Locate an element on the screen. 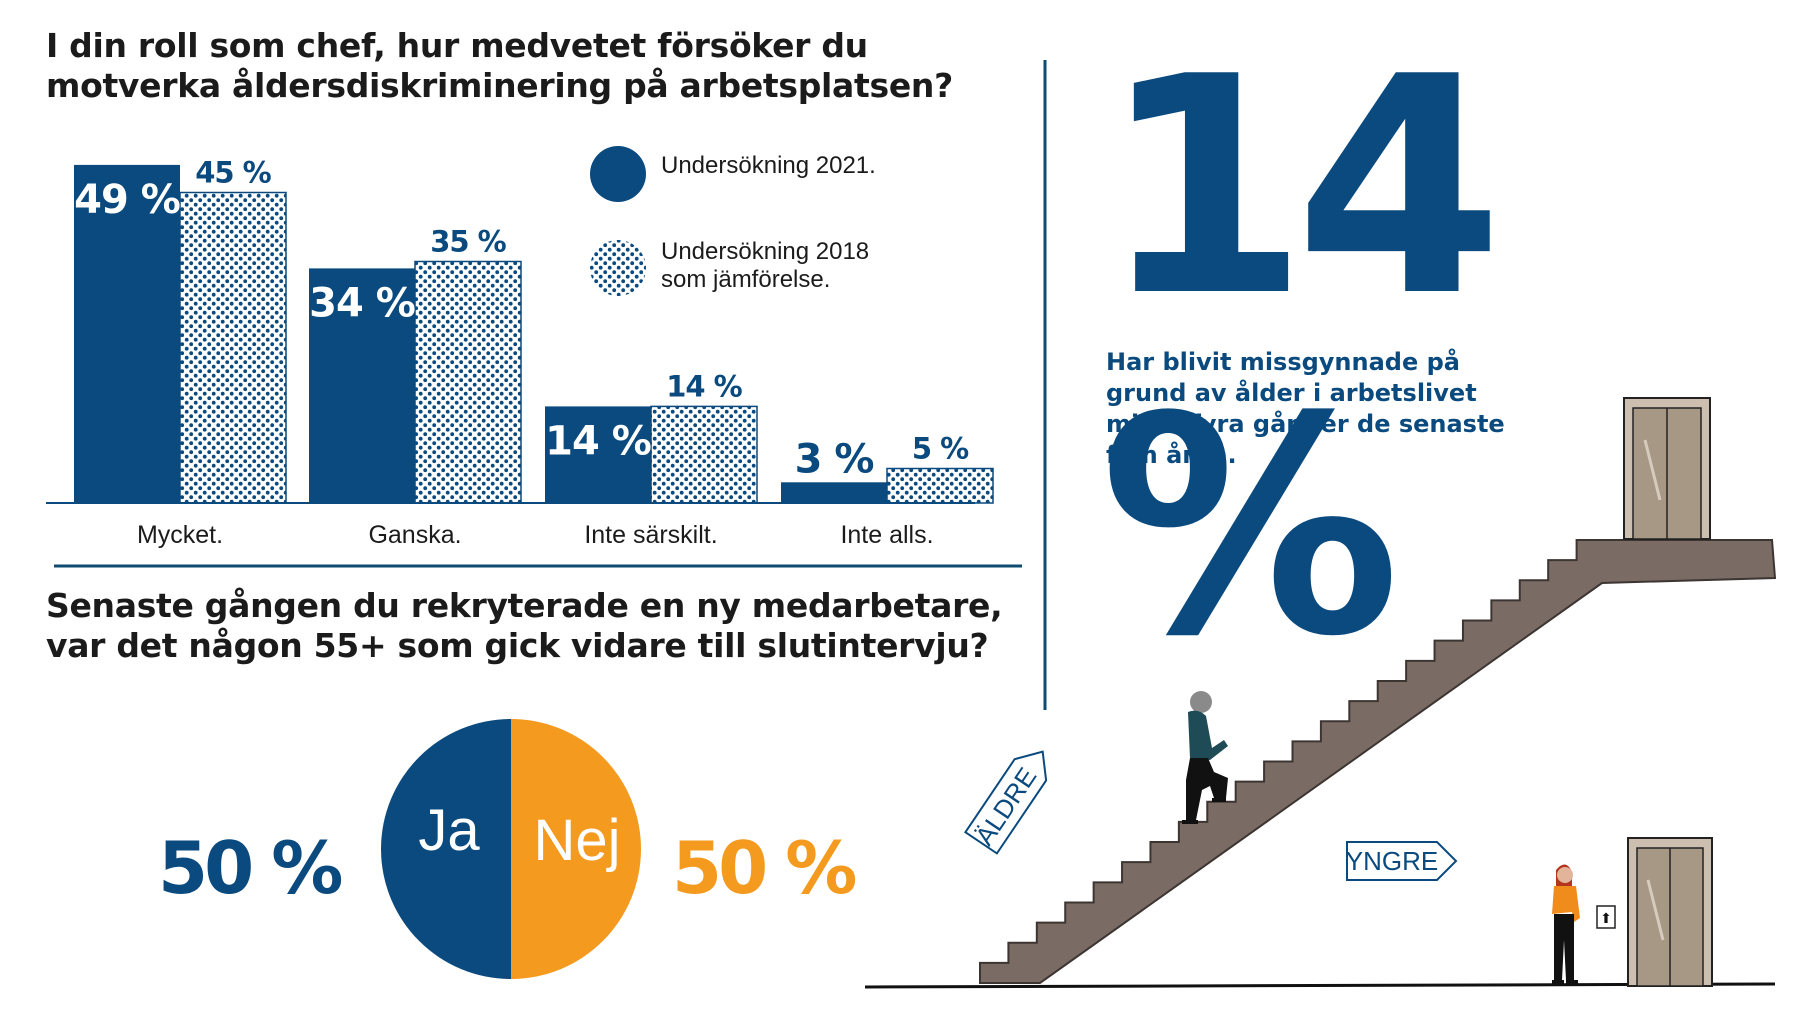  pie-label-nej: Nej is located at coordinates (576, 840).